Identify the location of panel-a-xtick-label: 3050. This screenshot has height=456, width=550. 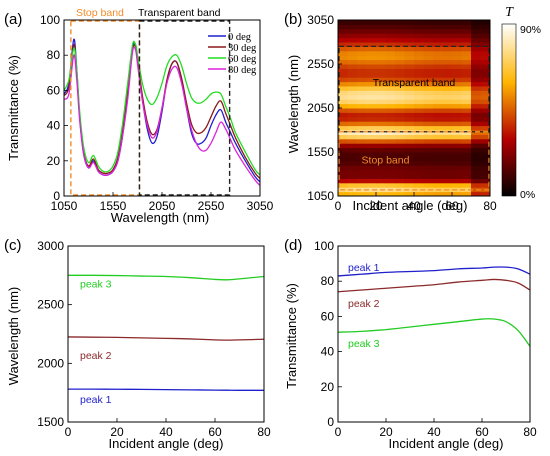
(260, 206).